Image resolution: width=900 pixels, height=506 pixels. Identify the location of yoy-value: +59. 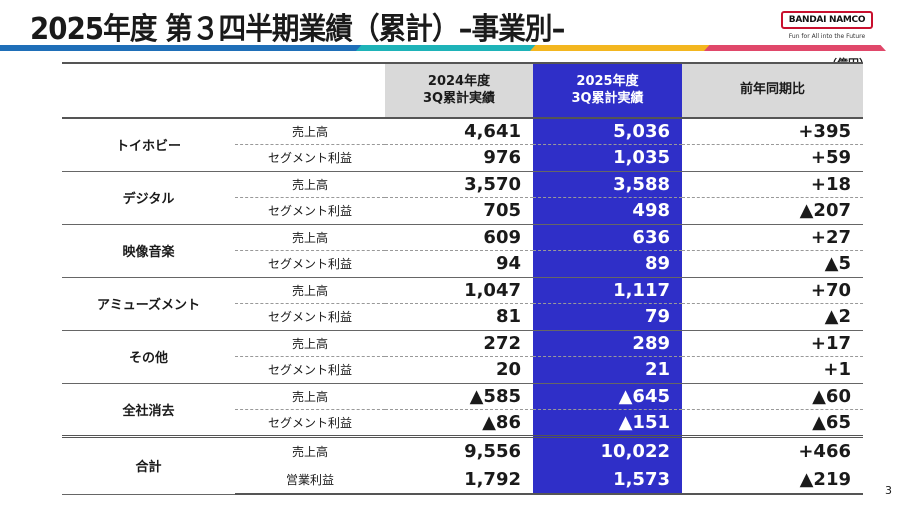
(772, 158).